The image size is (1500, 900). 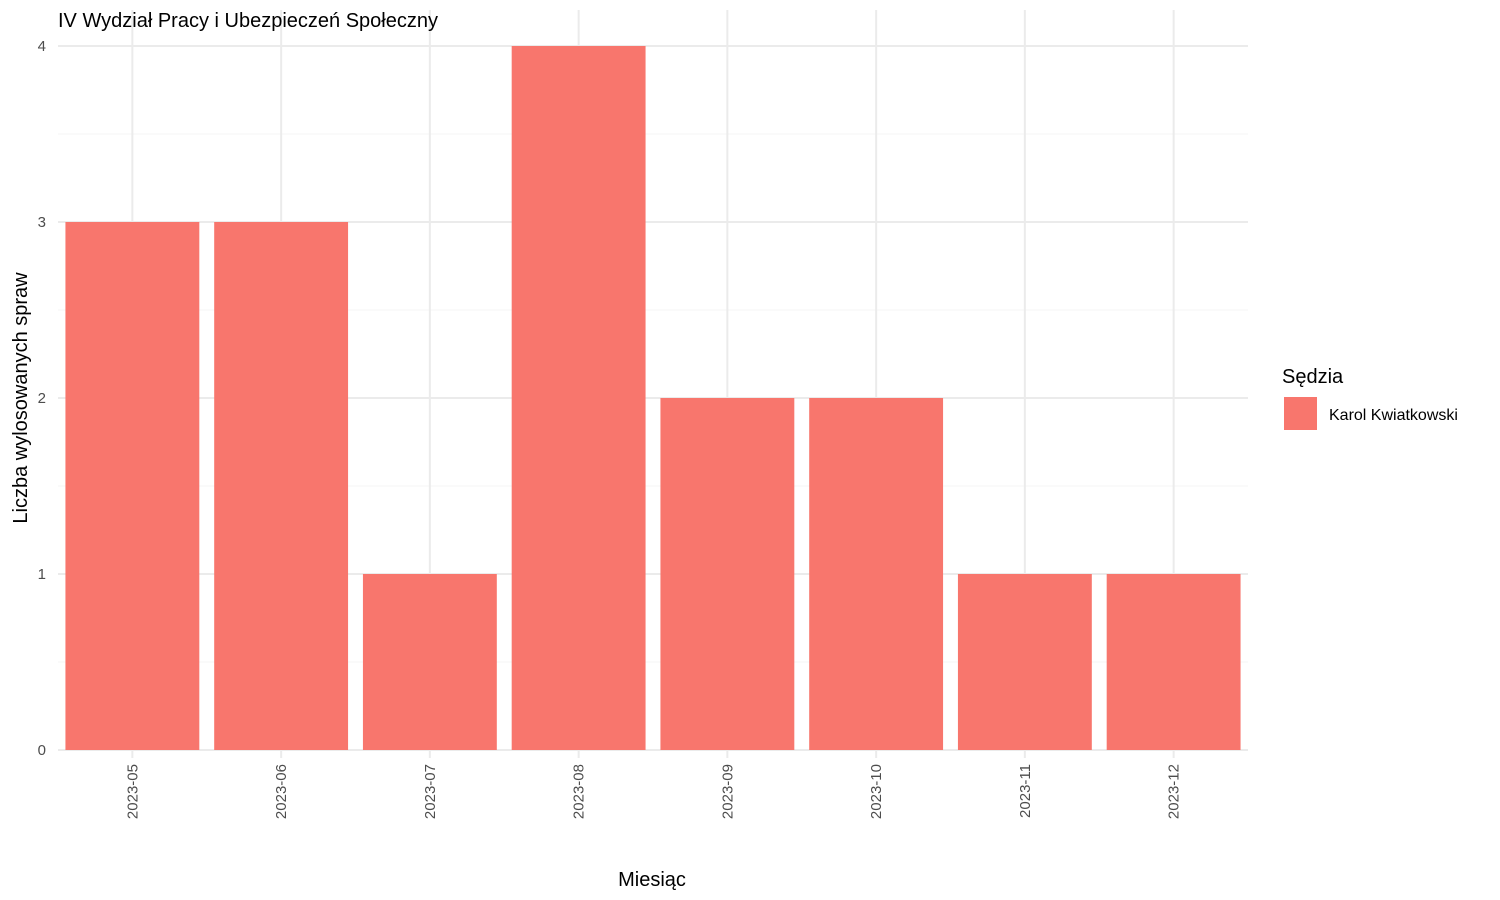 I want to click on x-tick-label: 2023-05, so click(x=132, y=791).